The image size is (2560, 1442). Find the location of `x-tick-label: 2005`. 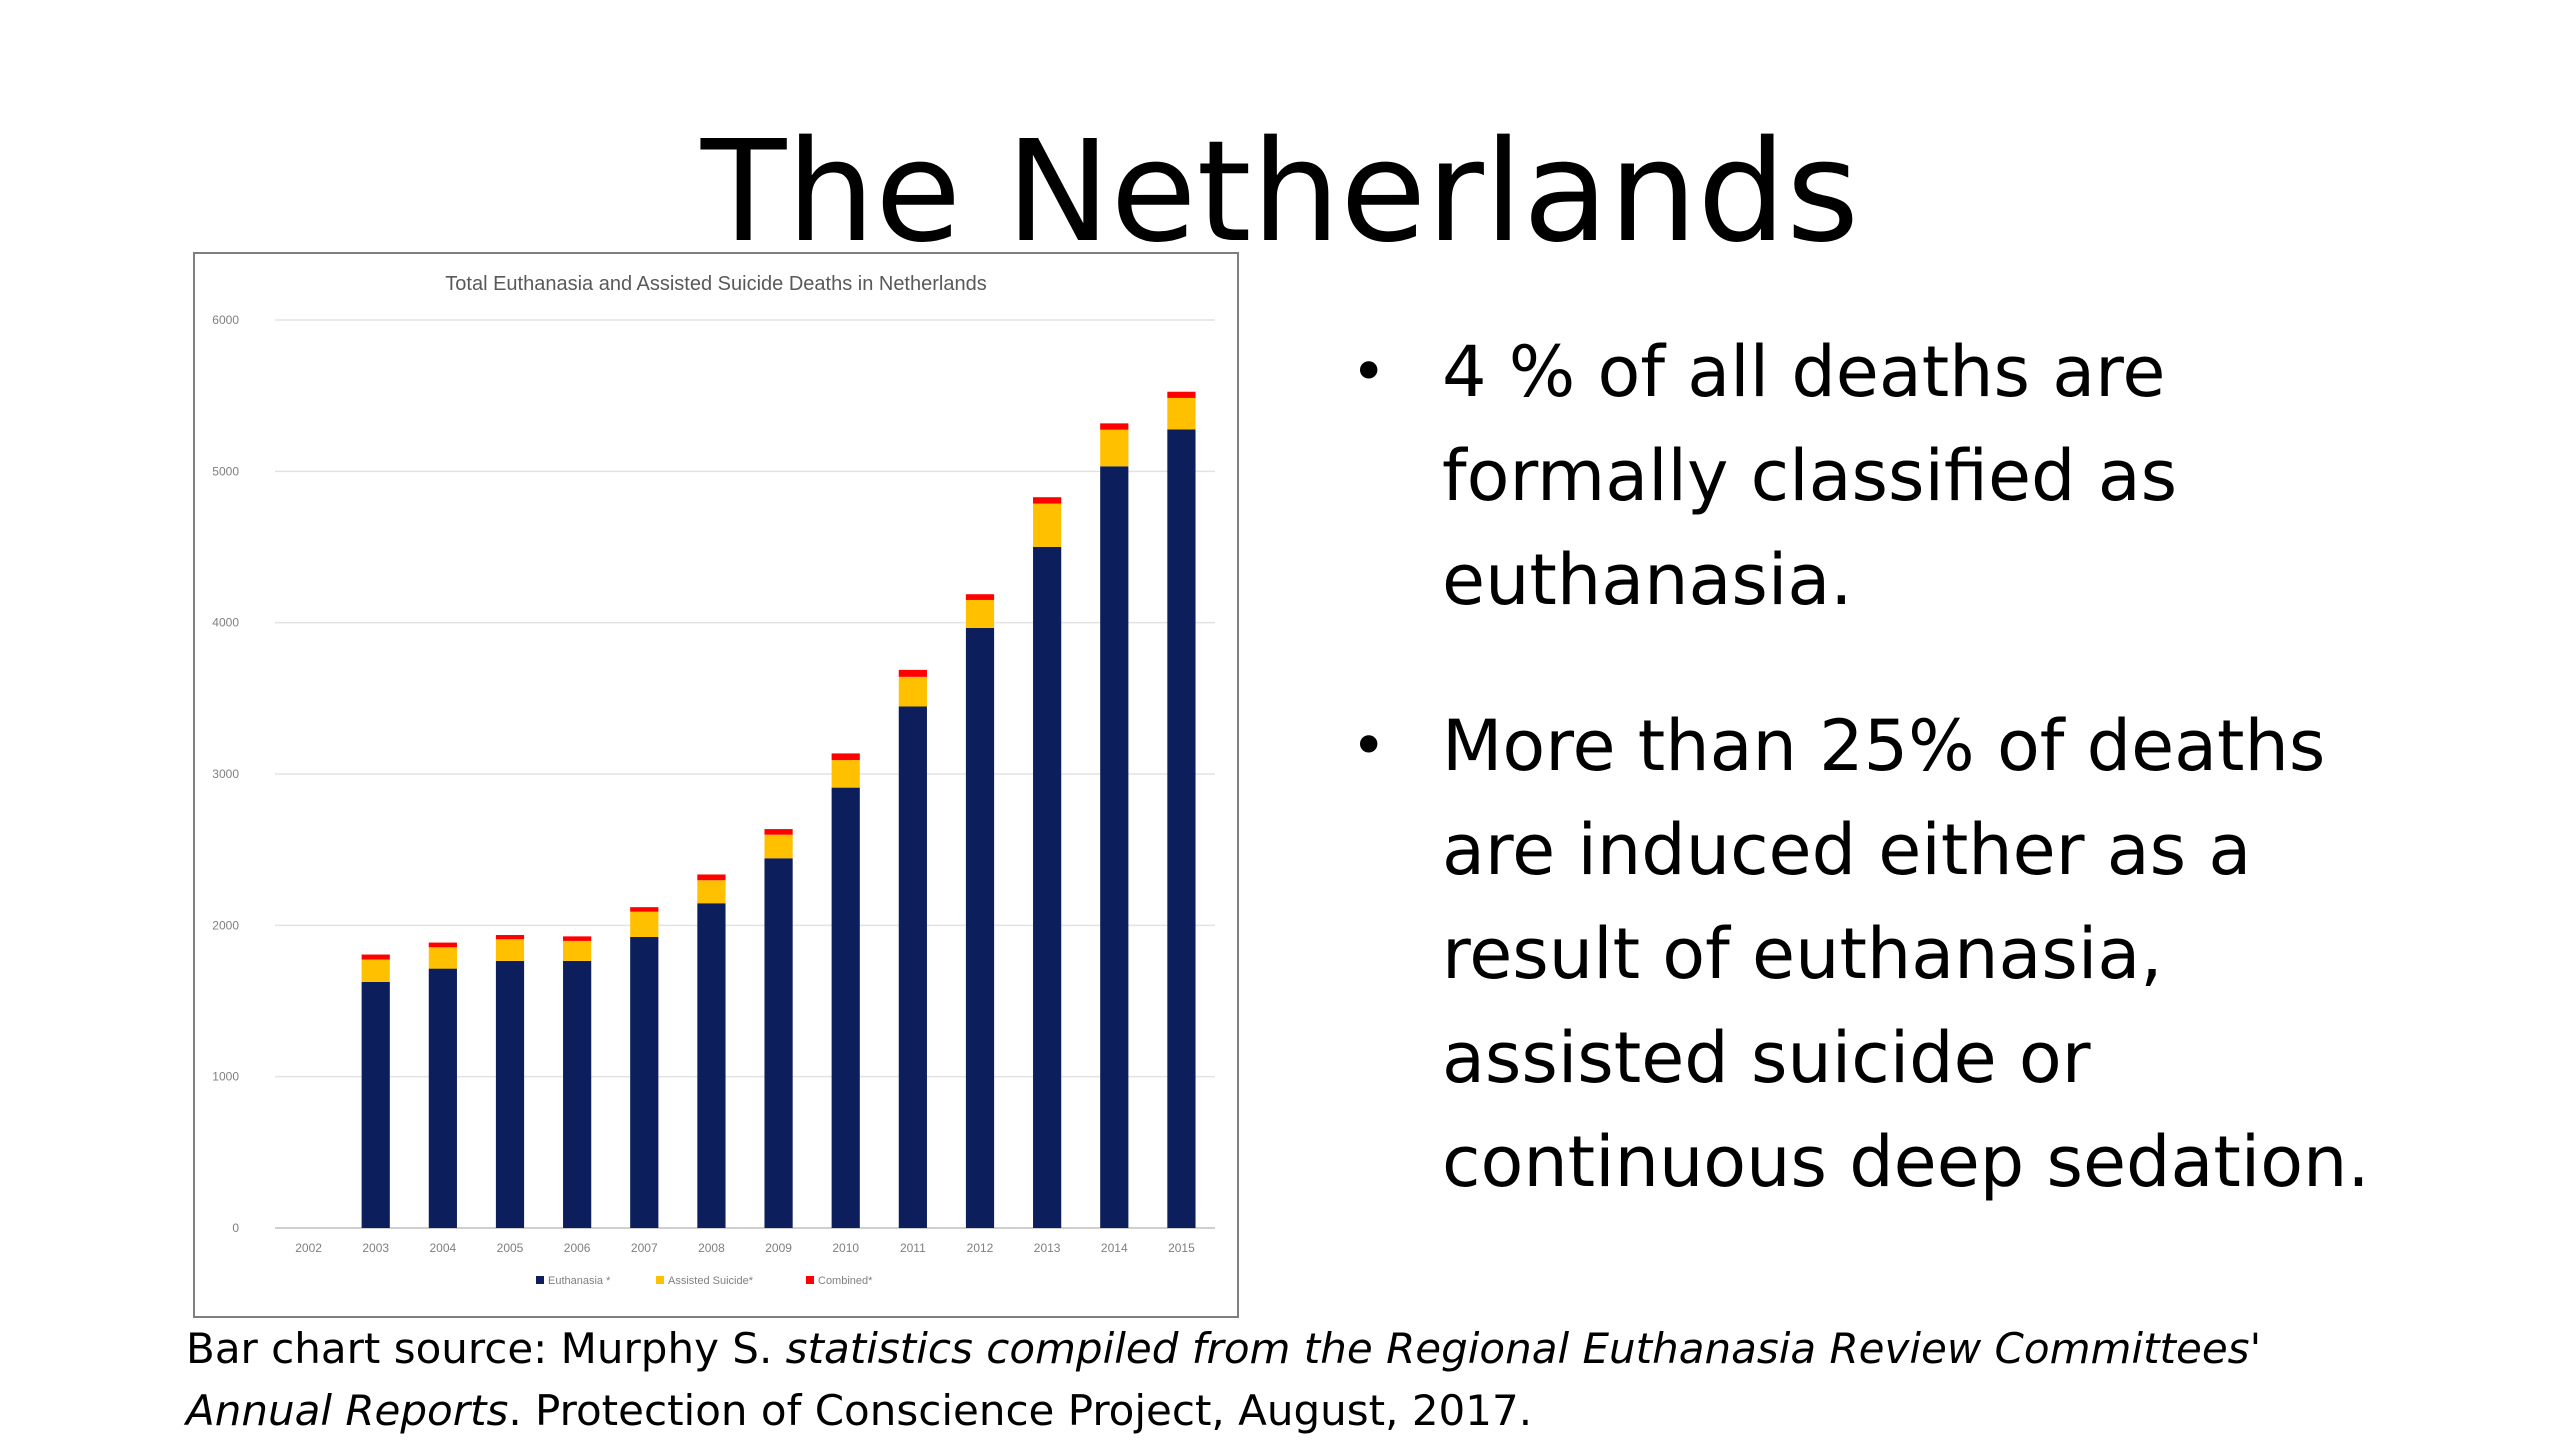

x-tick-label: 2005 is located at coordinates (510, 1248).